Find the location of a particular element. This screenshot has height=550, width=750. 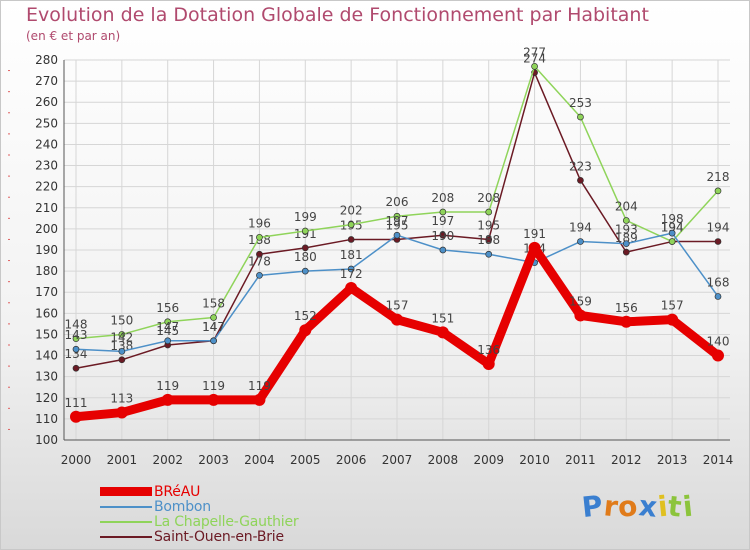

data-label: 204 is located at coordinates (626, 206).